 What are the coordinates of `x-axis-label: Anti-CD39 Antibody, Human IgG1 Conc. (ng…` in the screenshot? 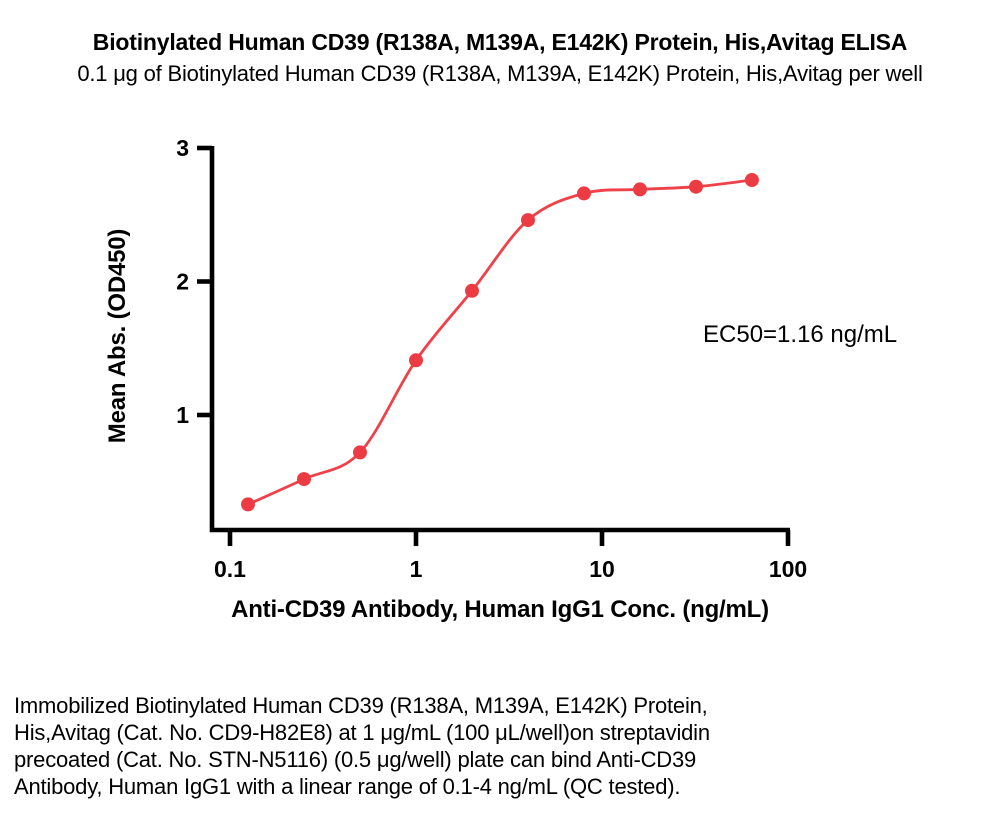 It's located at (500, 609).